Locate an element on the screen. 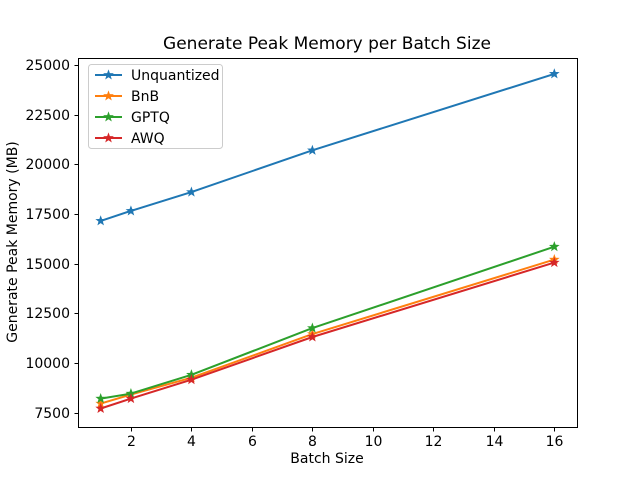 The image size is (640, 480). y-tick-label: 20000 is located at coordinates (47, 165).